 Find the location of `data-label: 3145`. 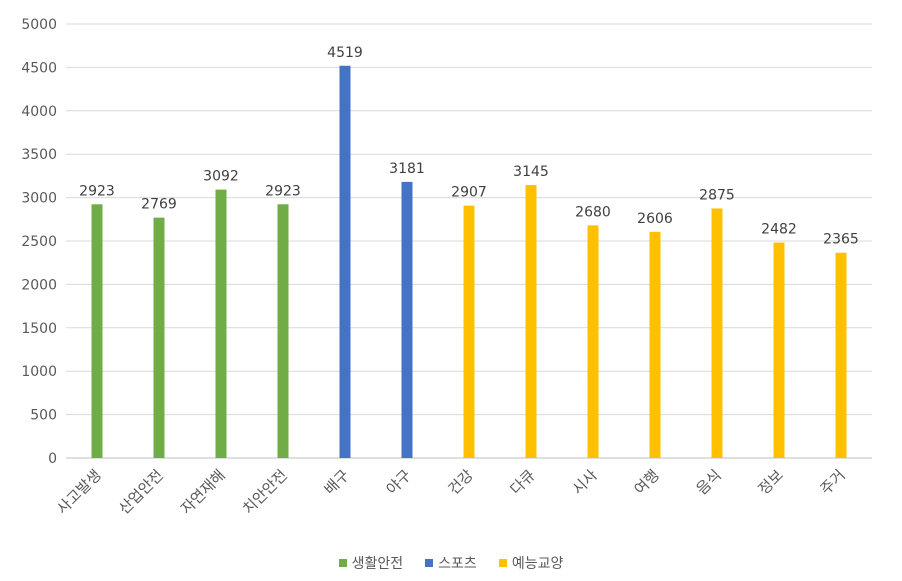

data-label: 3145 is located at coordinates (531, 172).